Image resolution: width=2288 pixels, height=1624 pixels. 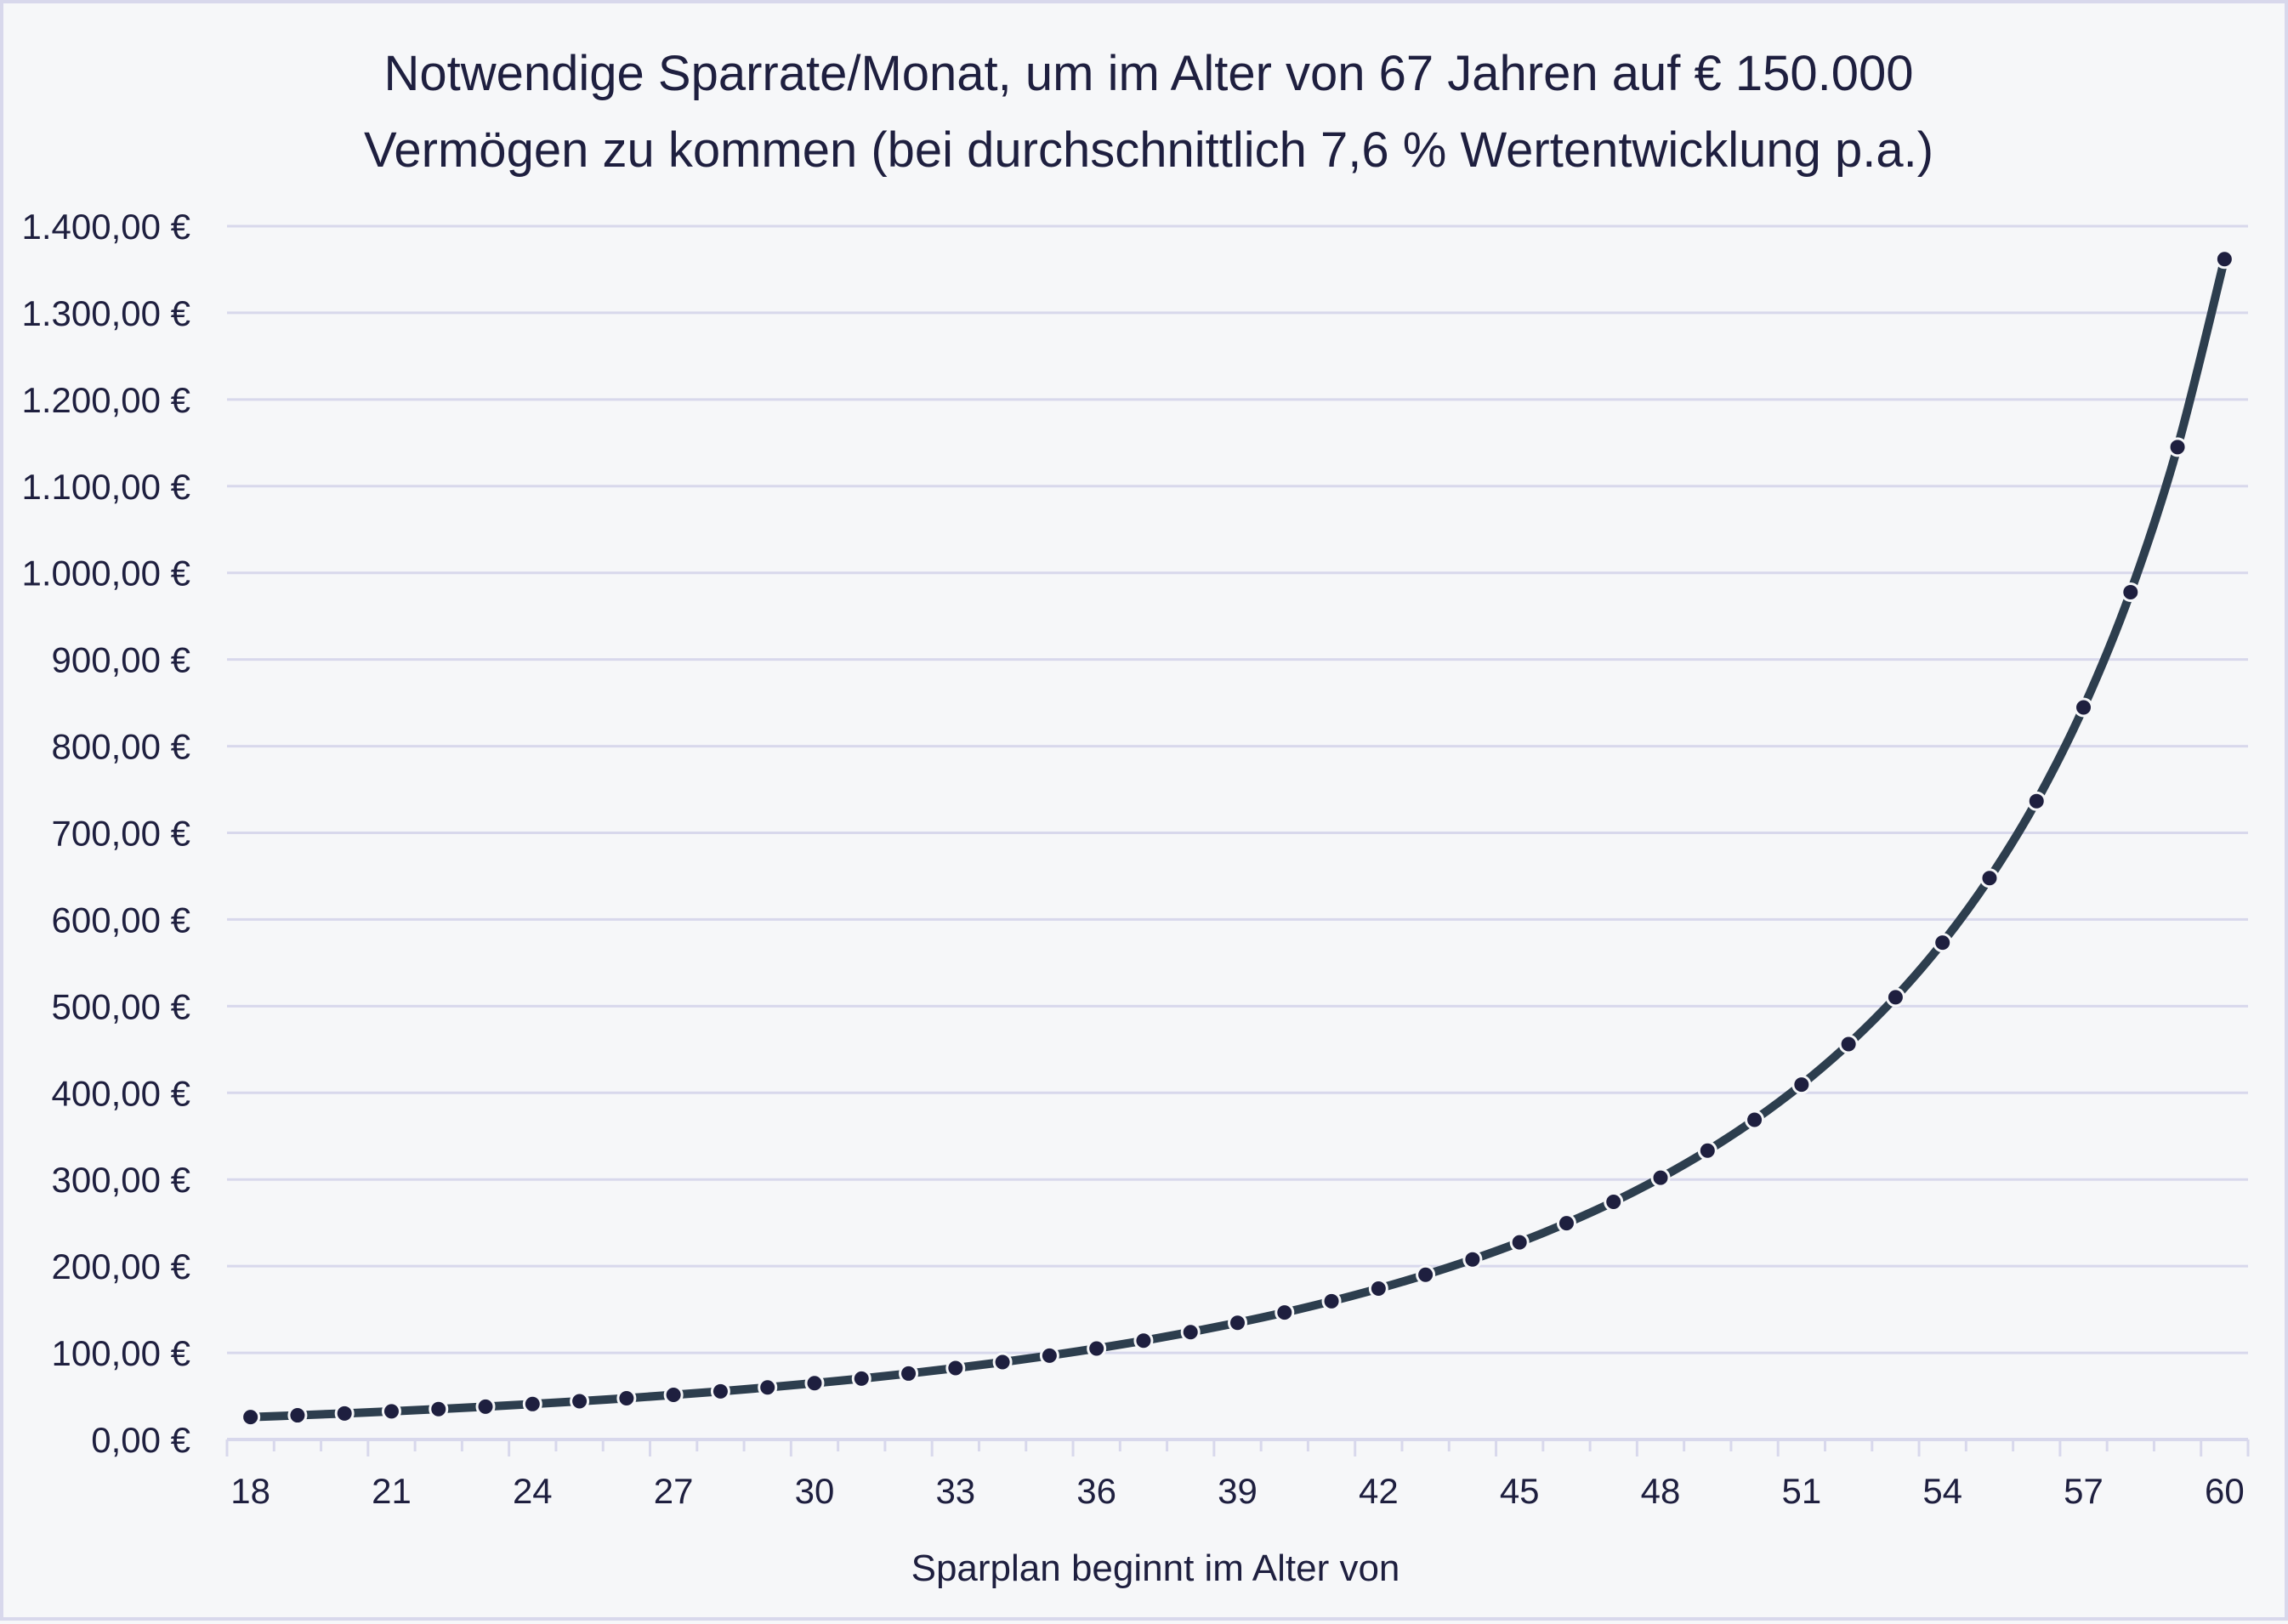 What do you see at coordinates (105, 573) in the screenshot?
I see `y-tick-label: 1.000,00 €` at bounding box center [105, 573].